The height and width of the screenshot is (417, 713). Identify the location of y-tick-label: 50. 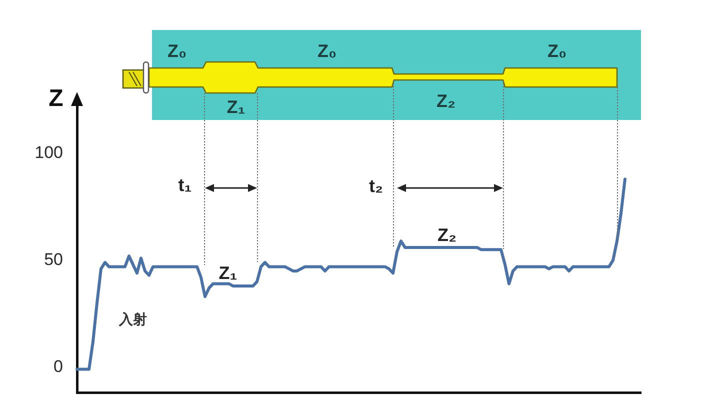
(53, 259).